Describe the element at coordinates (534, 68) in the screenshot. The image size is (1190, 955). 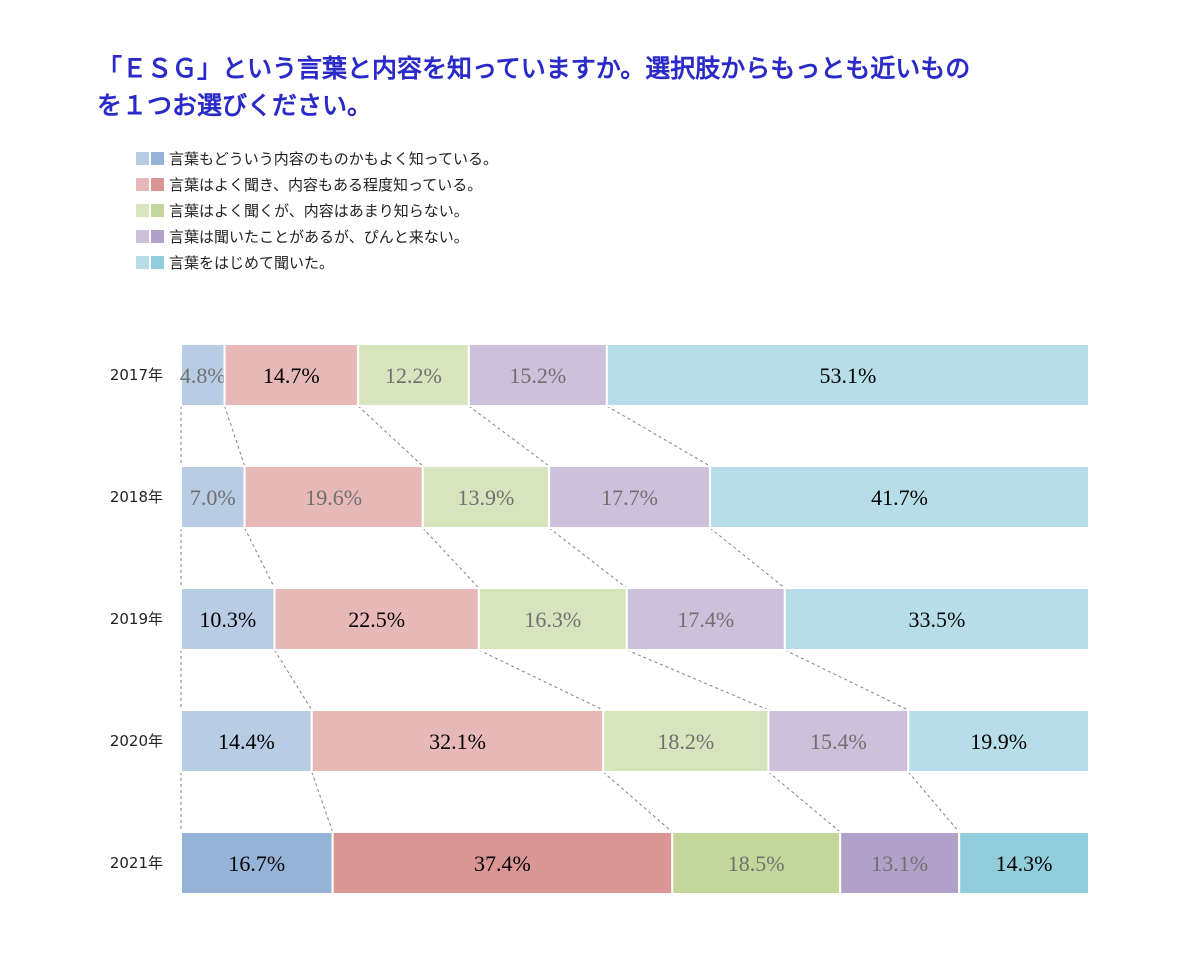
I see `title-line-1: 「ＥＳＧ」という言葉と内容を知っていますか。選択肢からもっとも近いもの` at that location.